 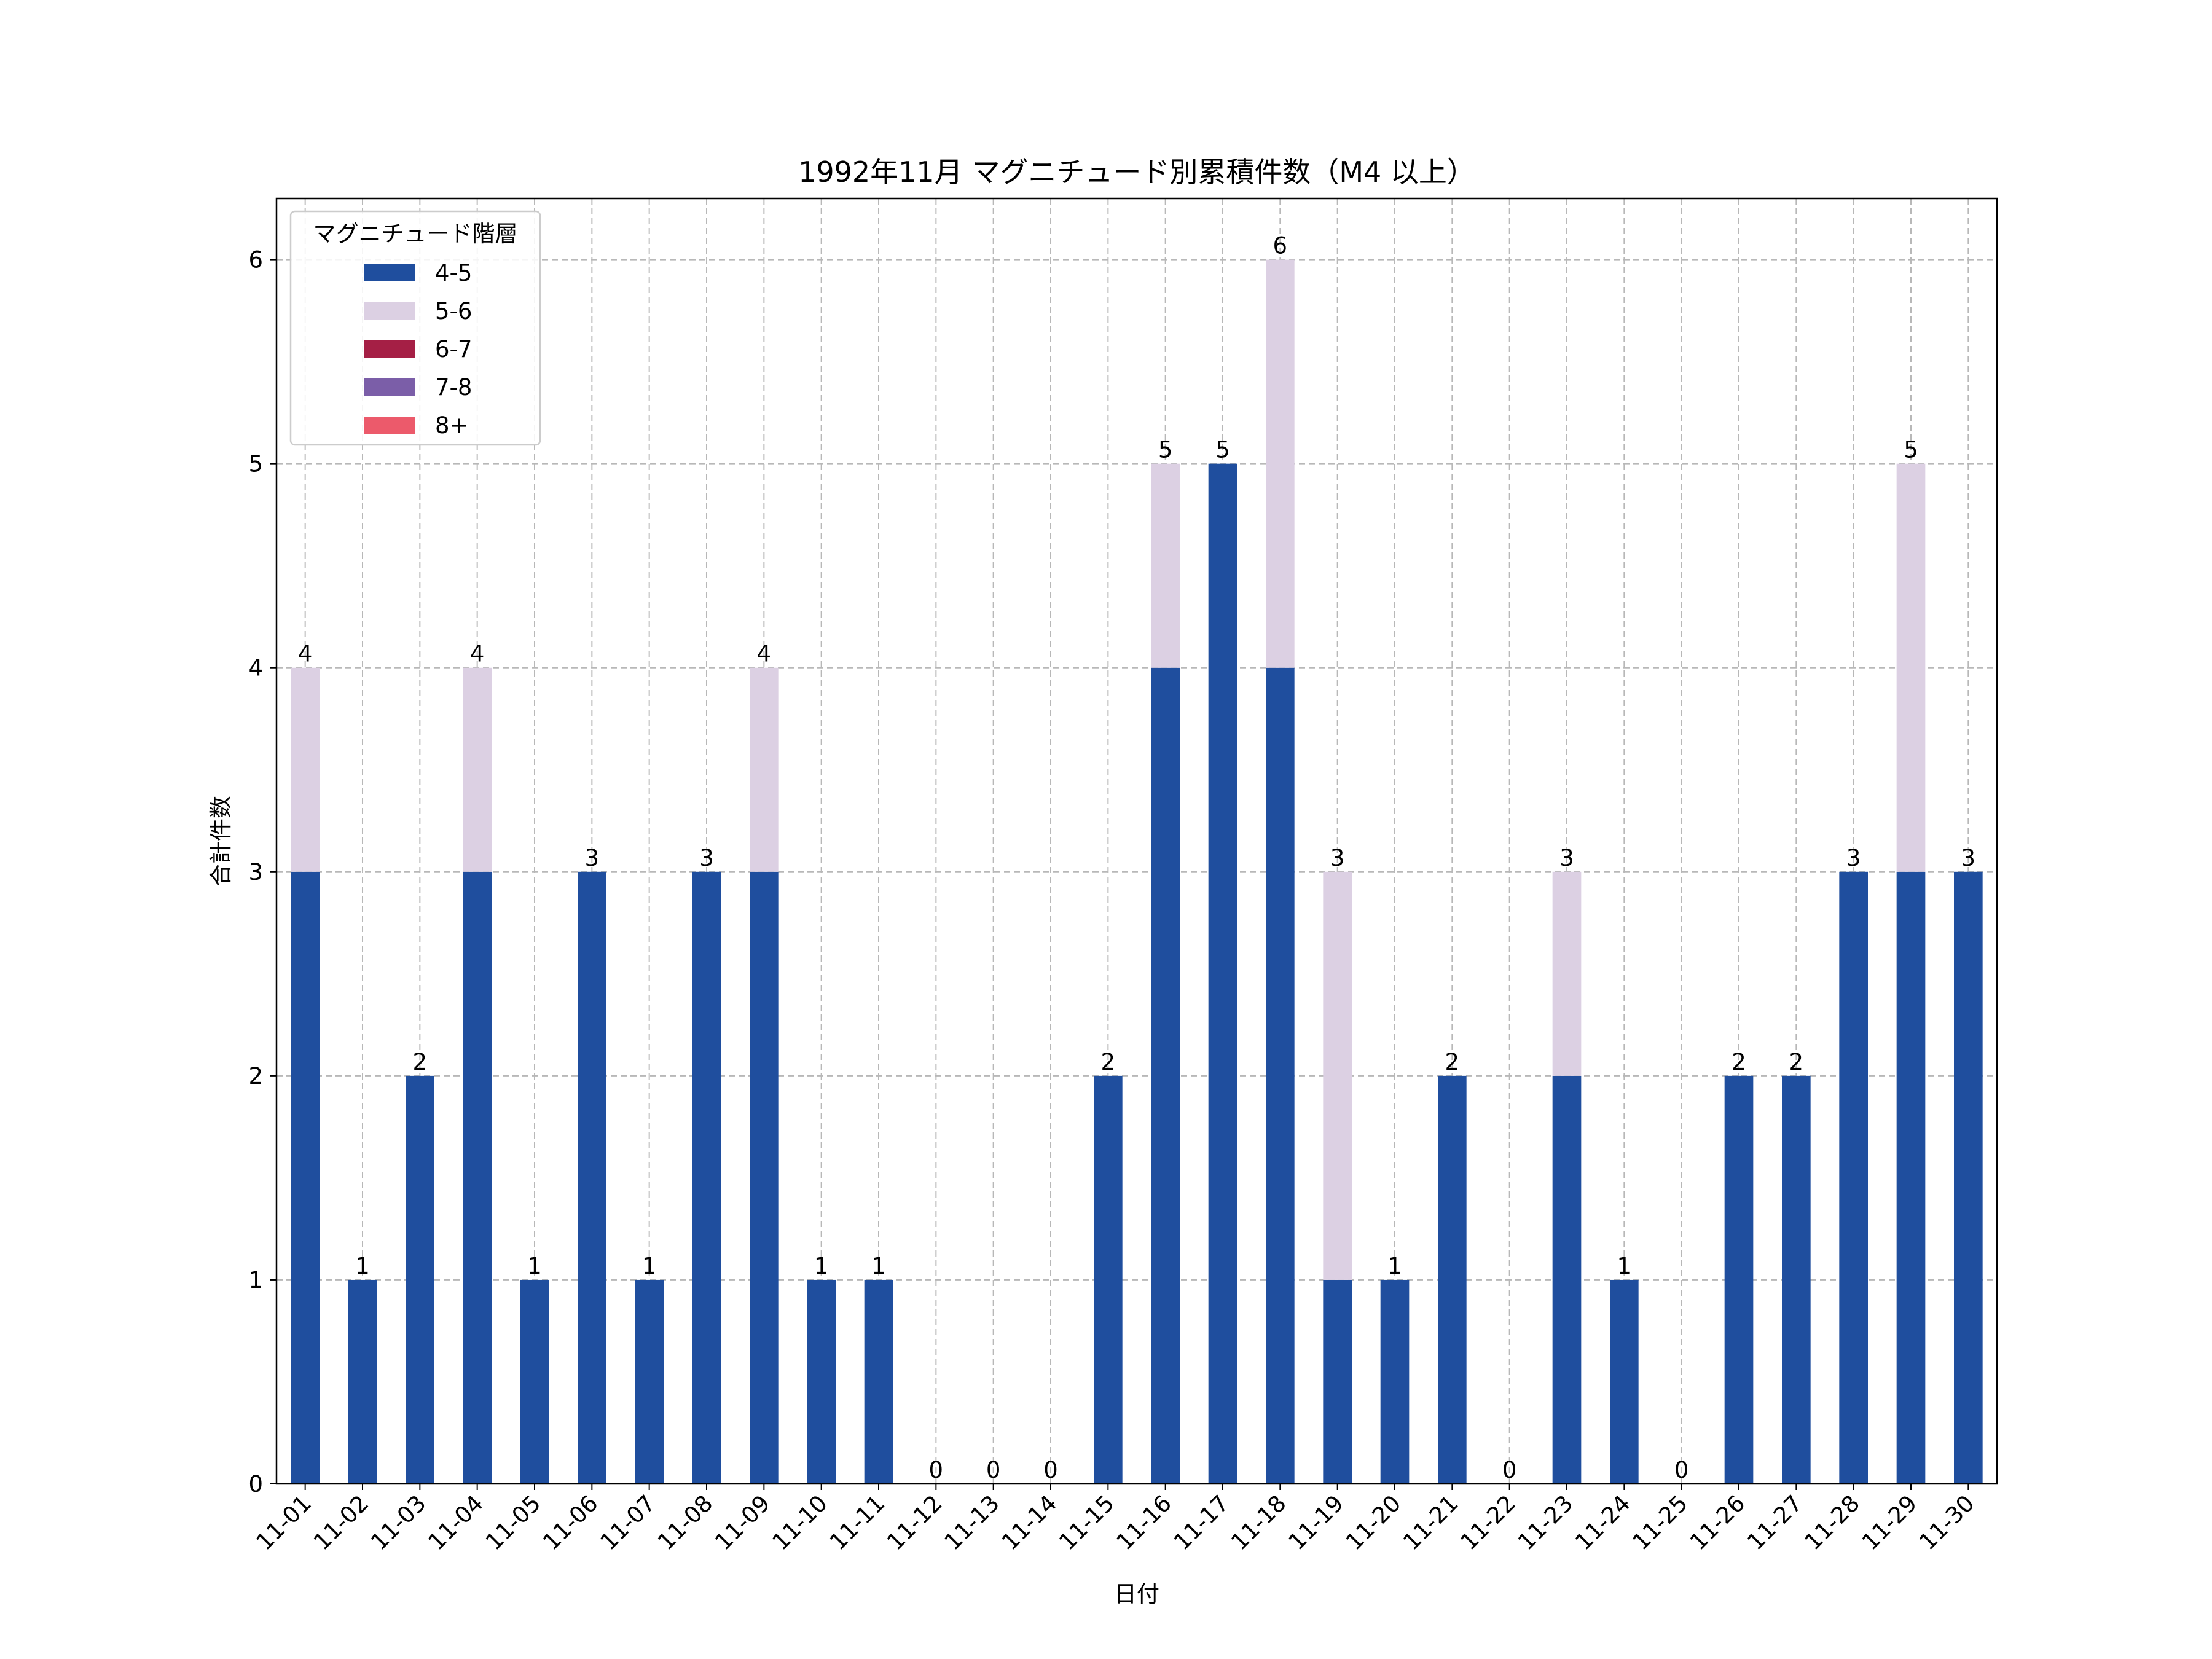 I want to click on legend: マグニチュード階層 4-5 5-6 6-7 7-8 8+, so click(x=415, y=328).